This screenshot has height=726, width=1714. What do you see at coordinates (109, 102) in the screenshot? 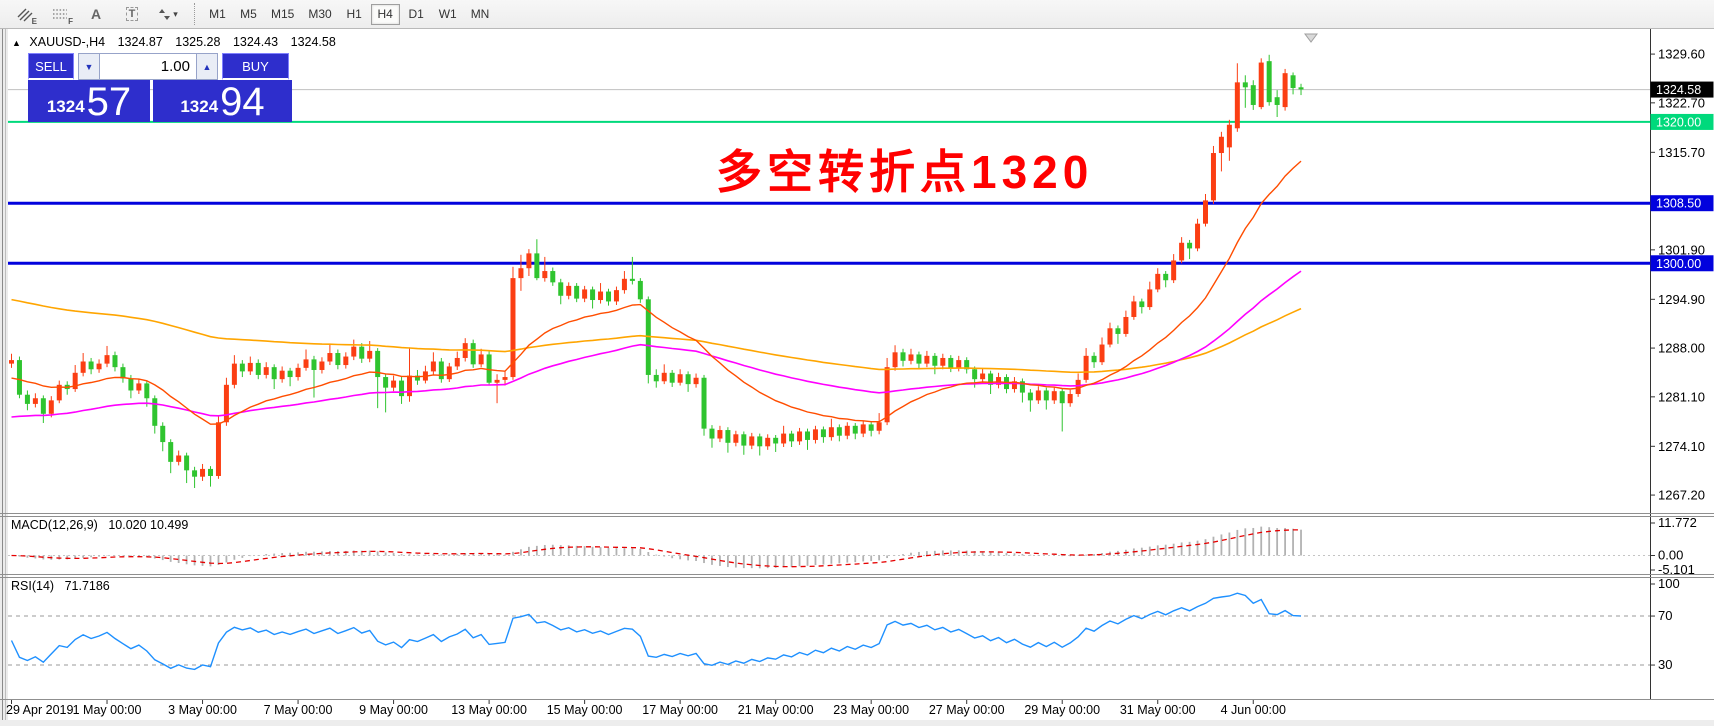
I see `sell-price-big: 57` at bounding box center [109, 102].